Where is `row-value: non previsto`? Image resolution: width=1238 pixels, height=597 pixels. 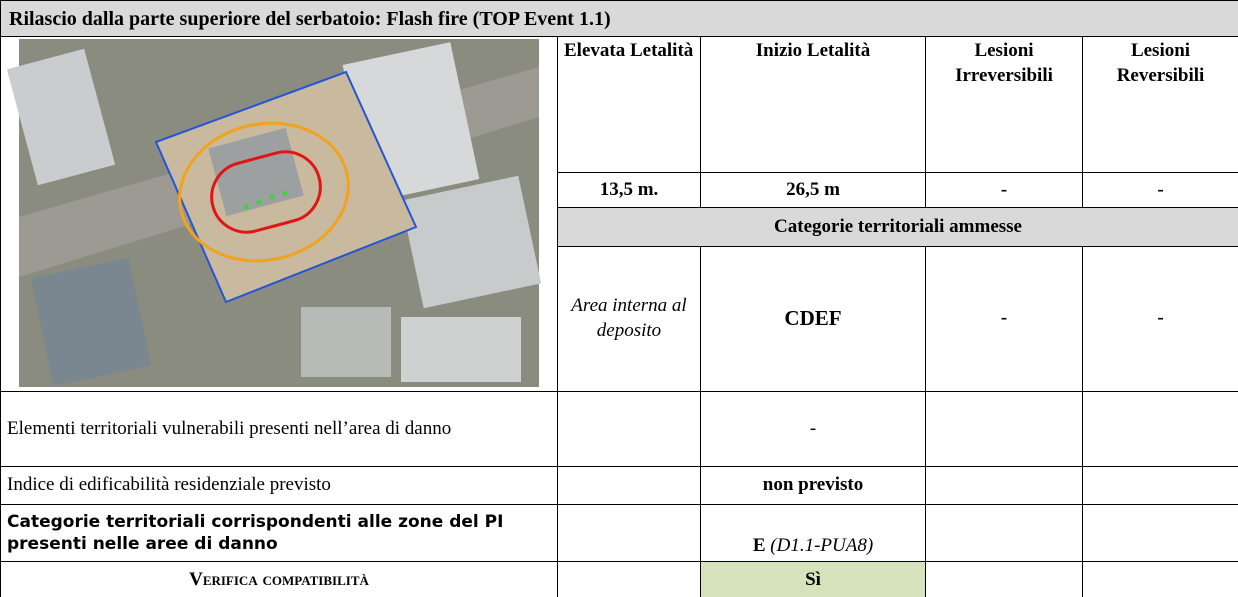 row-value: non previsto is located at coordinates (813, 485).